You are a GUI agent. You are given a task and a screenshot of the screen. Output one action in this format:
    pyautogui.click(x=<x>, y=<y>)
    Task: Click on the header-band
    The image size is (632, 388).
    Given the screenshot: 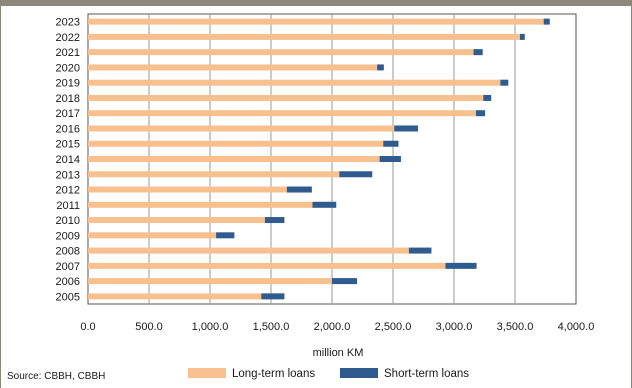 What is the action you would take?
    pyautogui.click(x=316, y=3)
    